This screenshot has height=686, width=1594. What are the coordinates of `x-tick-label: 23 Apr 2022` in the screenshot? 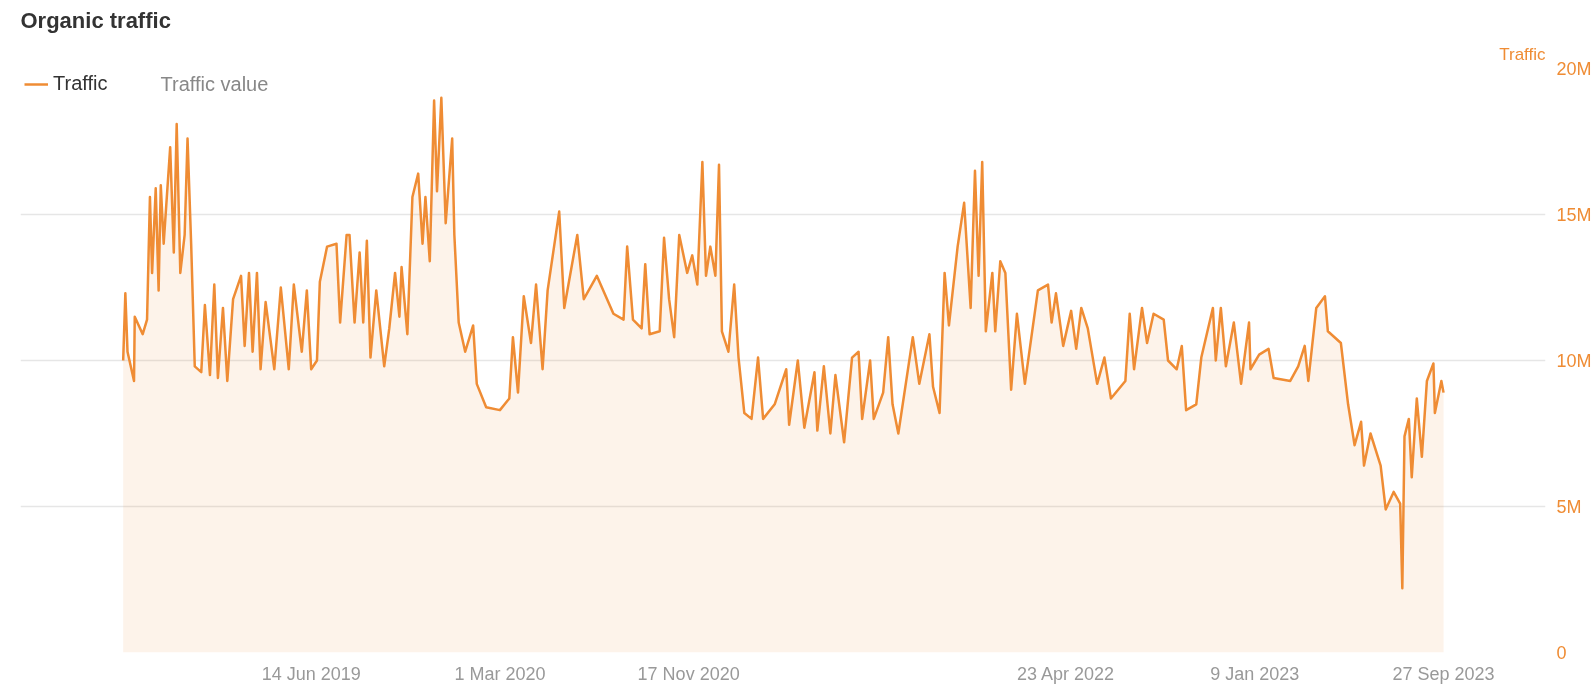 It's located at (1066, 673).